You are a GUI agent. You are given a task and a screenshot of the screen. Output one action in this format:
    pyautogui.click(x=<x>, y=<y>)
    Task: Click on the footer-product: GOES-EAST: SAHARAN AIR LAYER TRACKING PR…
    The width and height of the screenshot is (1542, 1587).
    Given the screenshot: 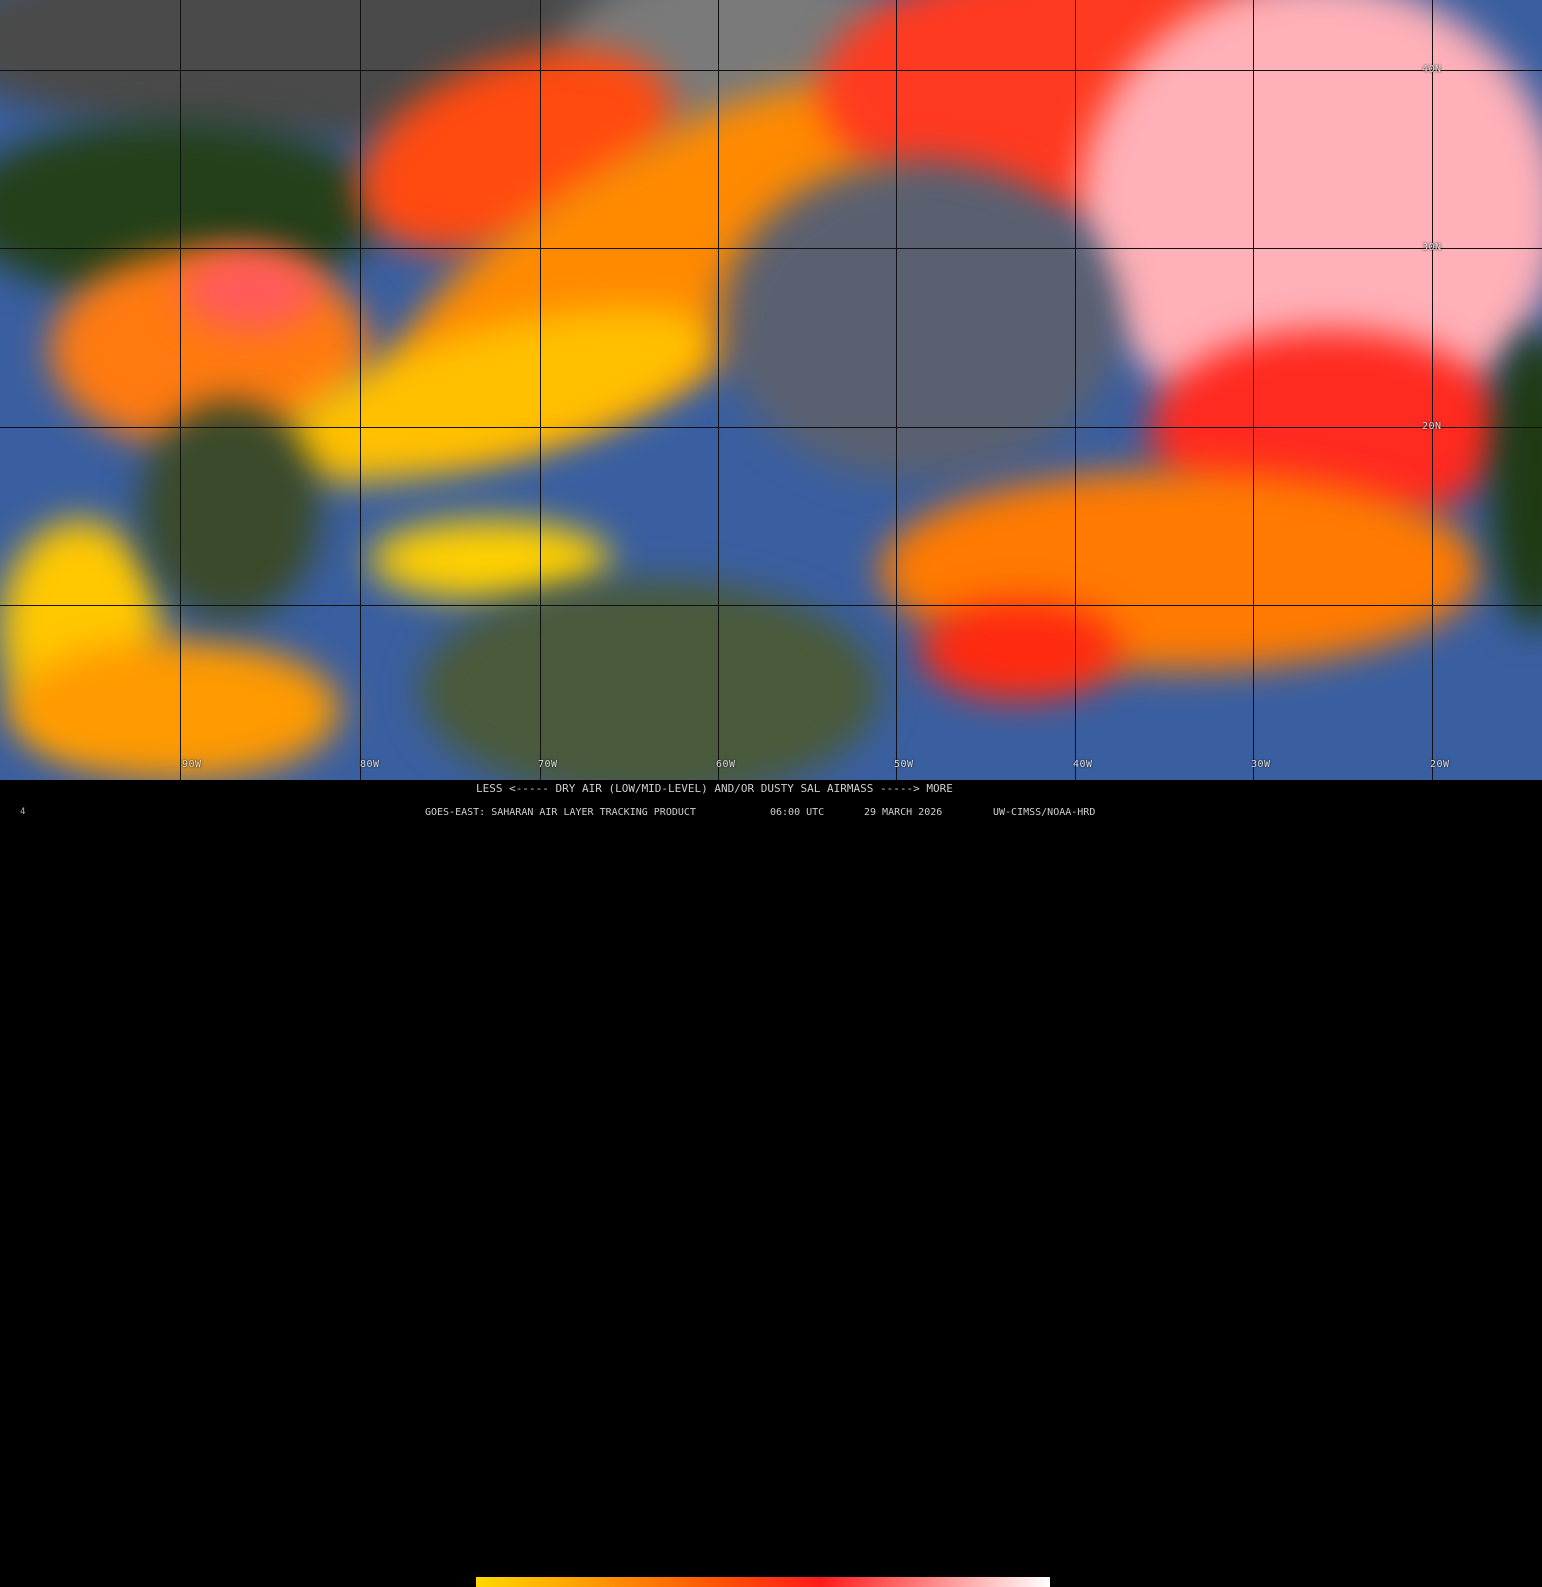 What is the action you would take?
    pyautogui.click(x=560, y=812)
    